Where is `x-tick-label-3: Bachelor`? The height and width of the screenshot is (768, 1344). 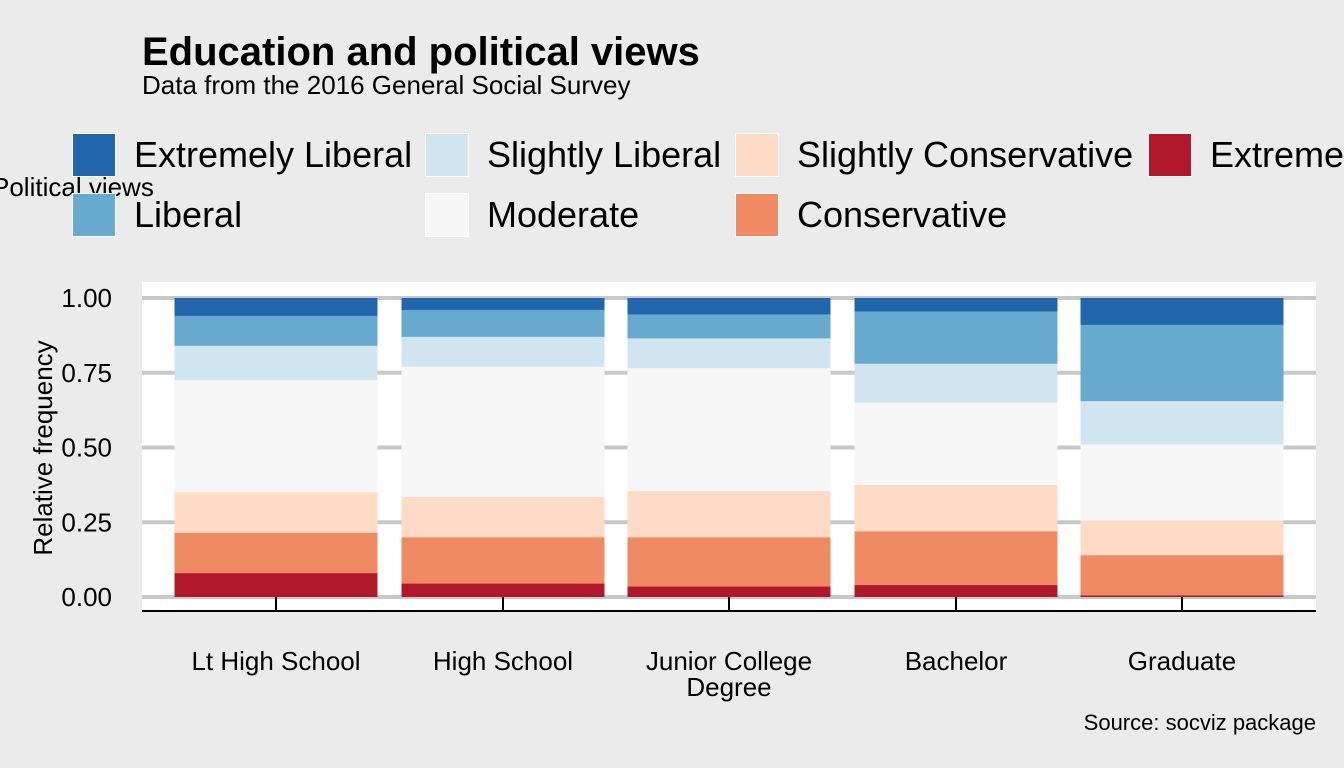
x-tick-label-3: Bachelor is located at coordinates (956, 661).